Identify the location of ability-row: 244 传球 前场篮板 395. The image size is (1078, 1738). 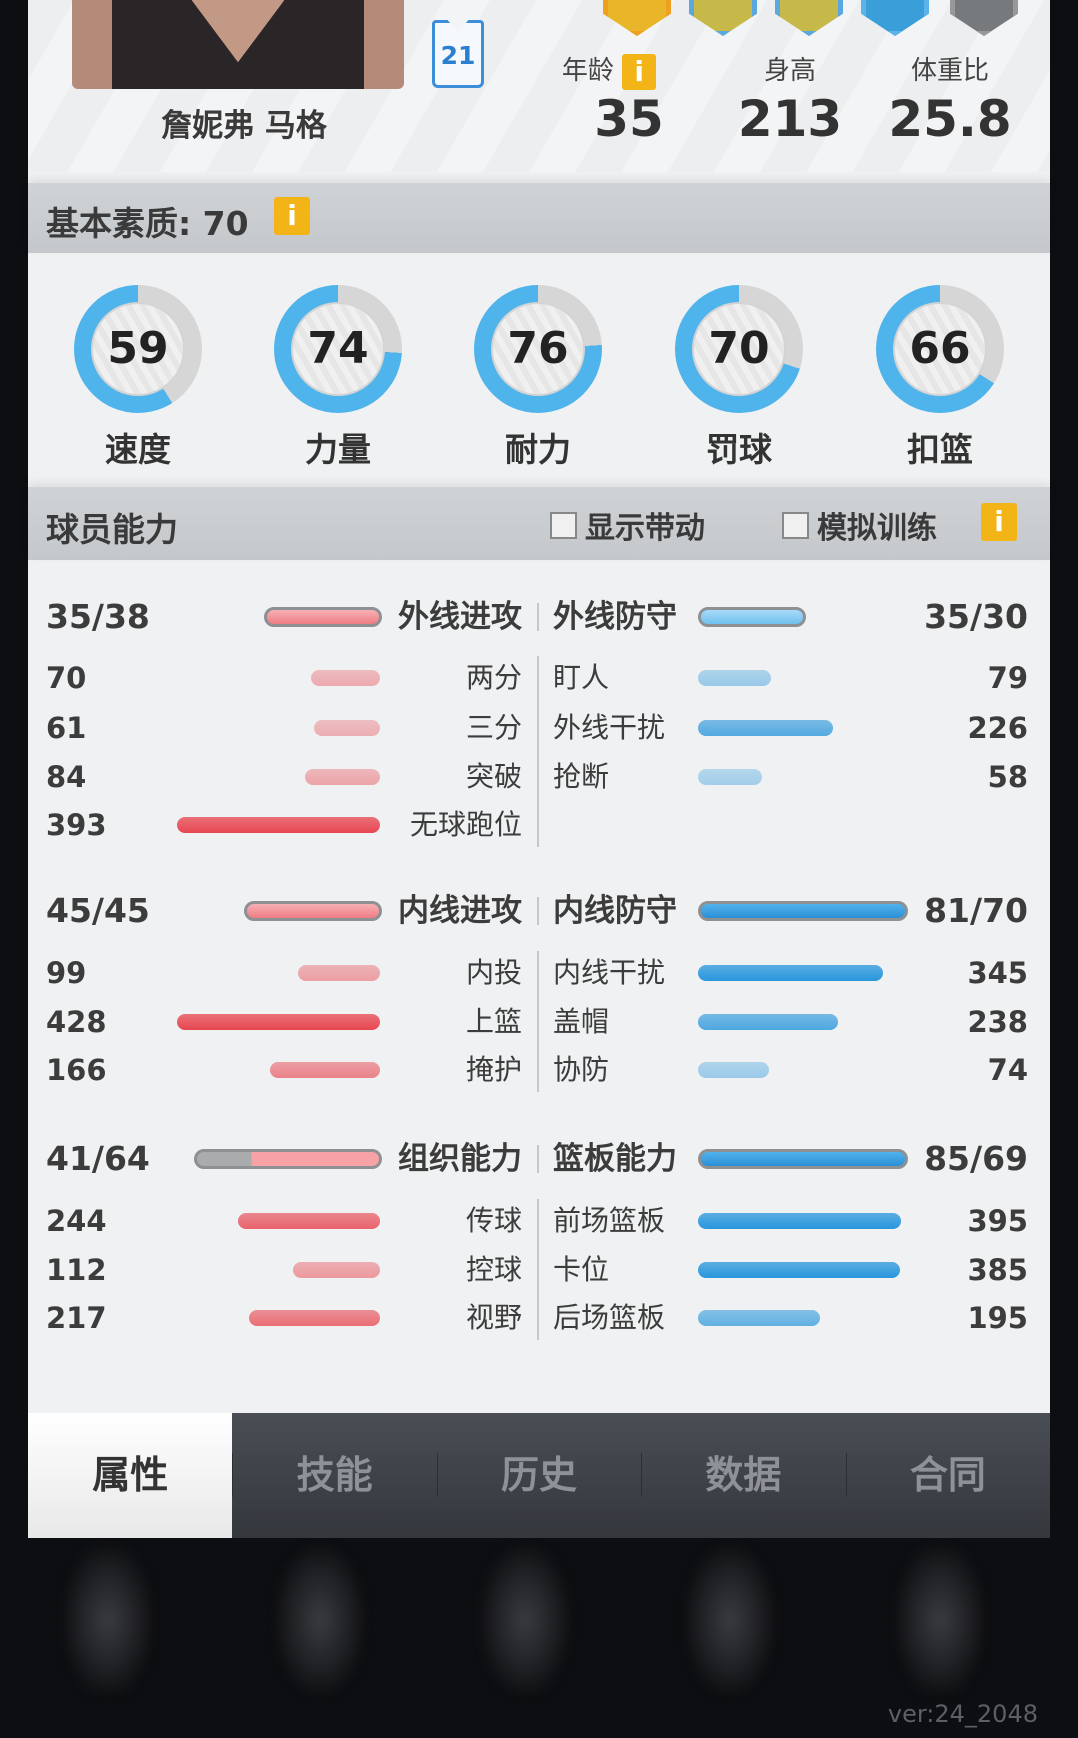
(539, 1221).